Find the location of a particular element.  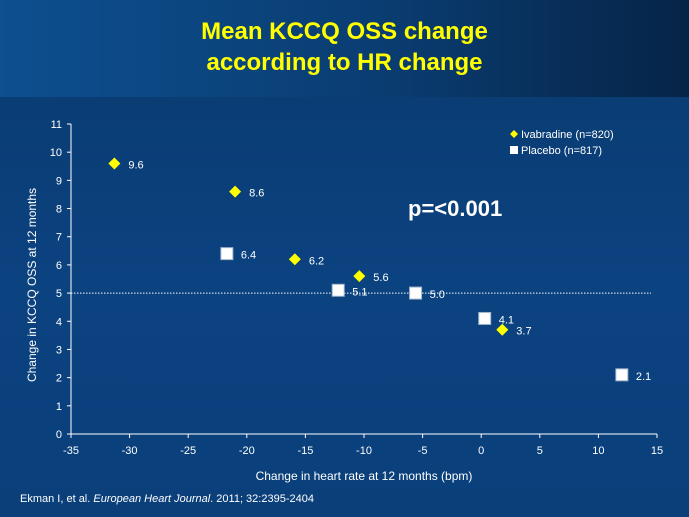

y-tick-label: 9 is located at coordinates (59, 181).